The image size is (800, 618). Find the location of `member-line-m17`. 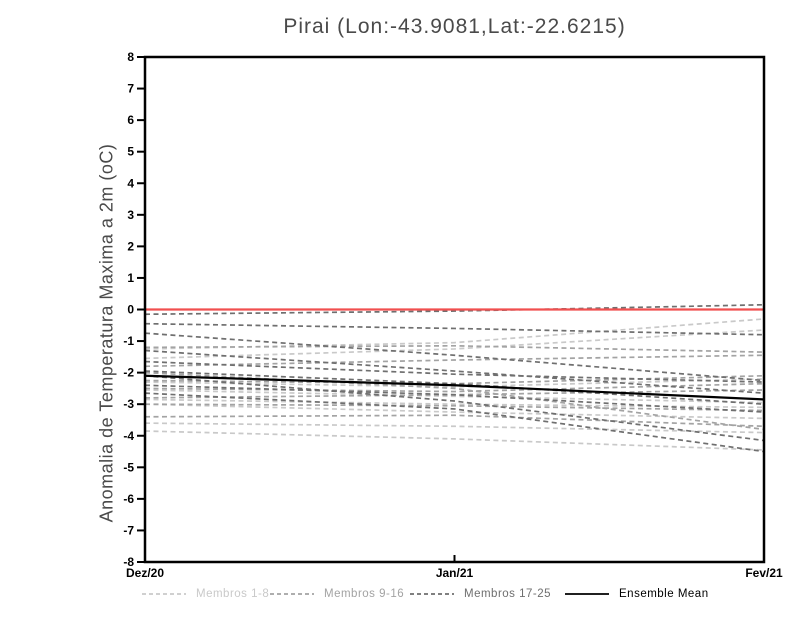

member-line-m17 is located at coordinates (454, 309).